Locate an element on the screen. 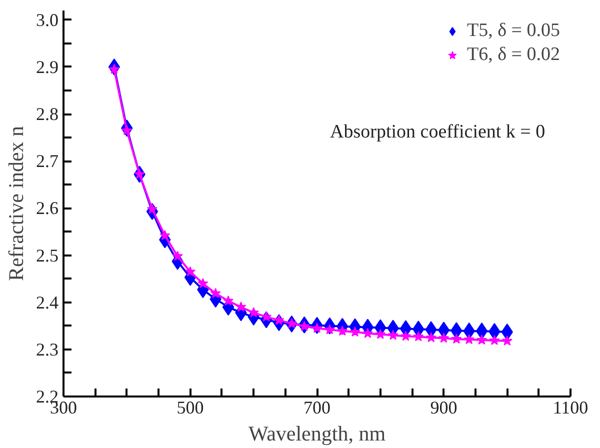  annotation: Absorption coefficient k = 0 is located at coordinates (438, 131).